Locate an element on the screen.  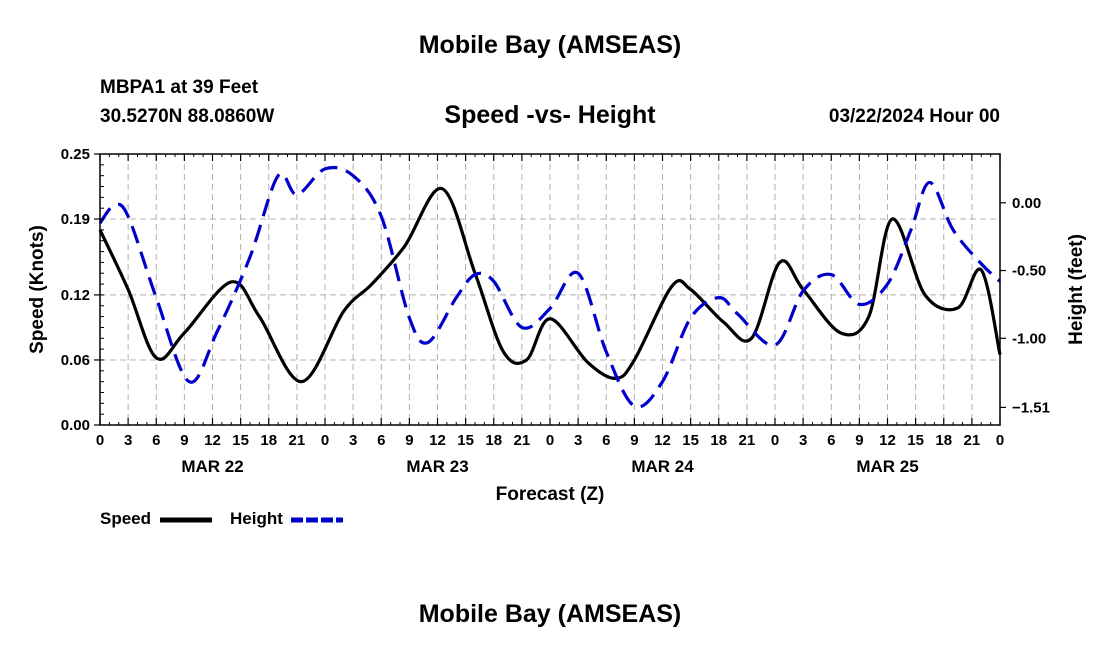
y-left-tick-label: 0.06 is located at coordinates (75, 360).